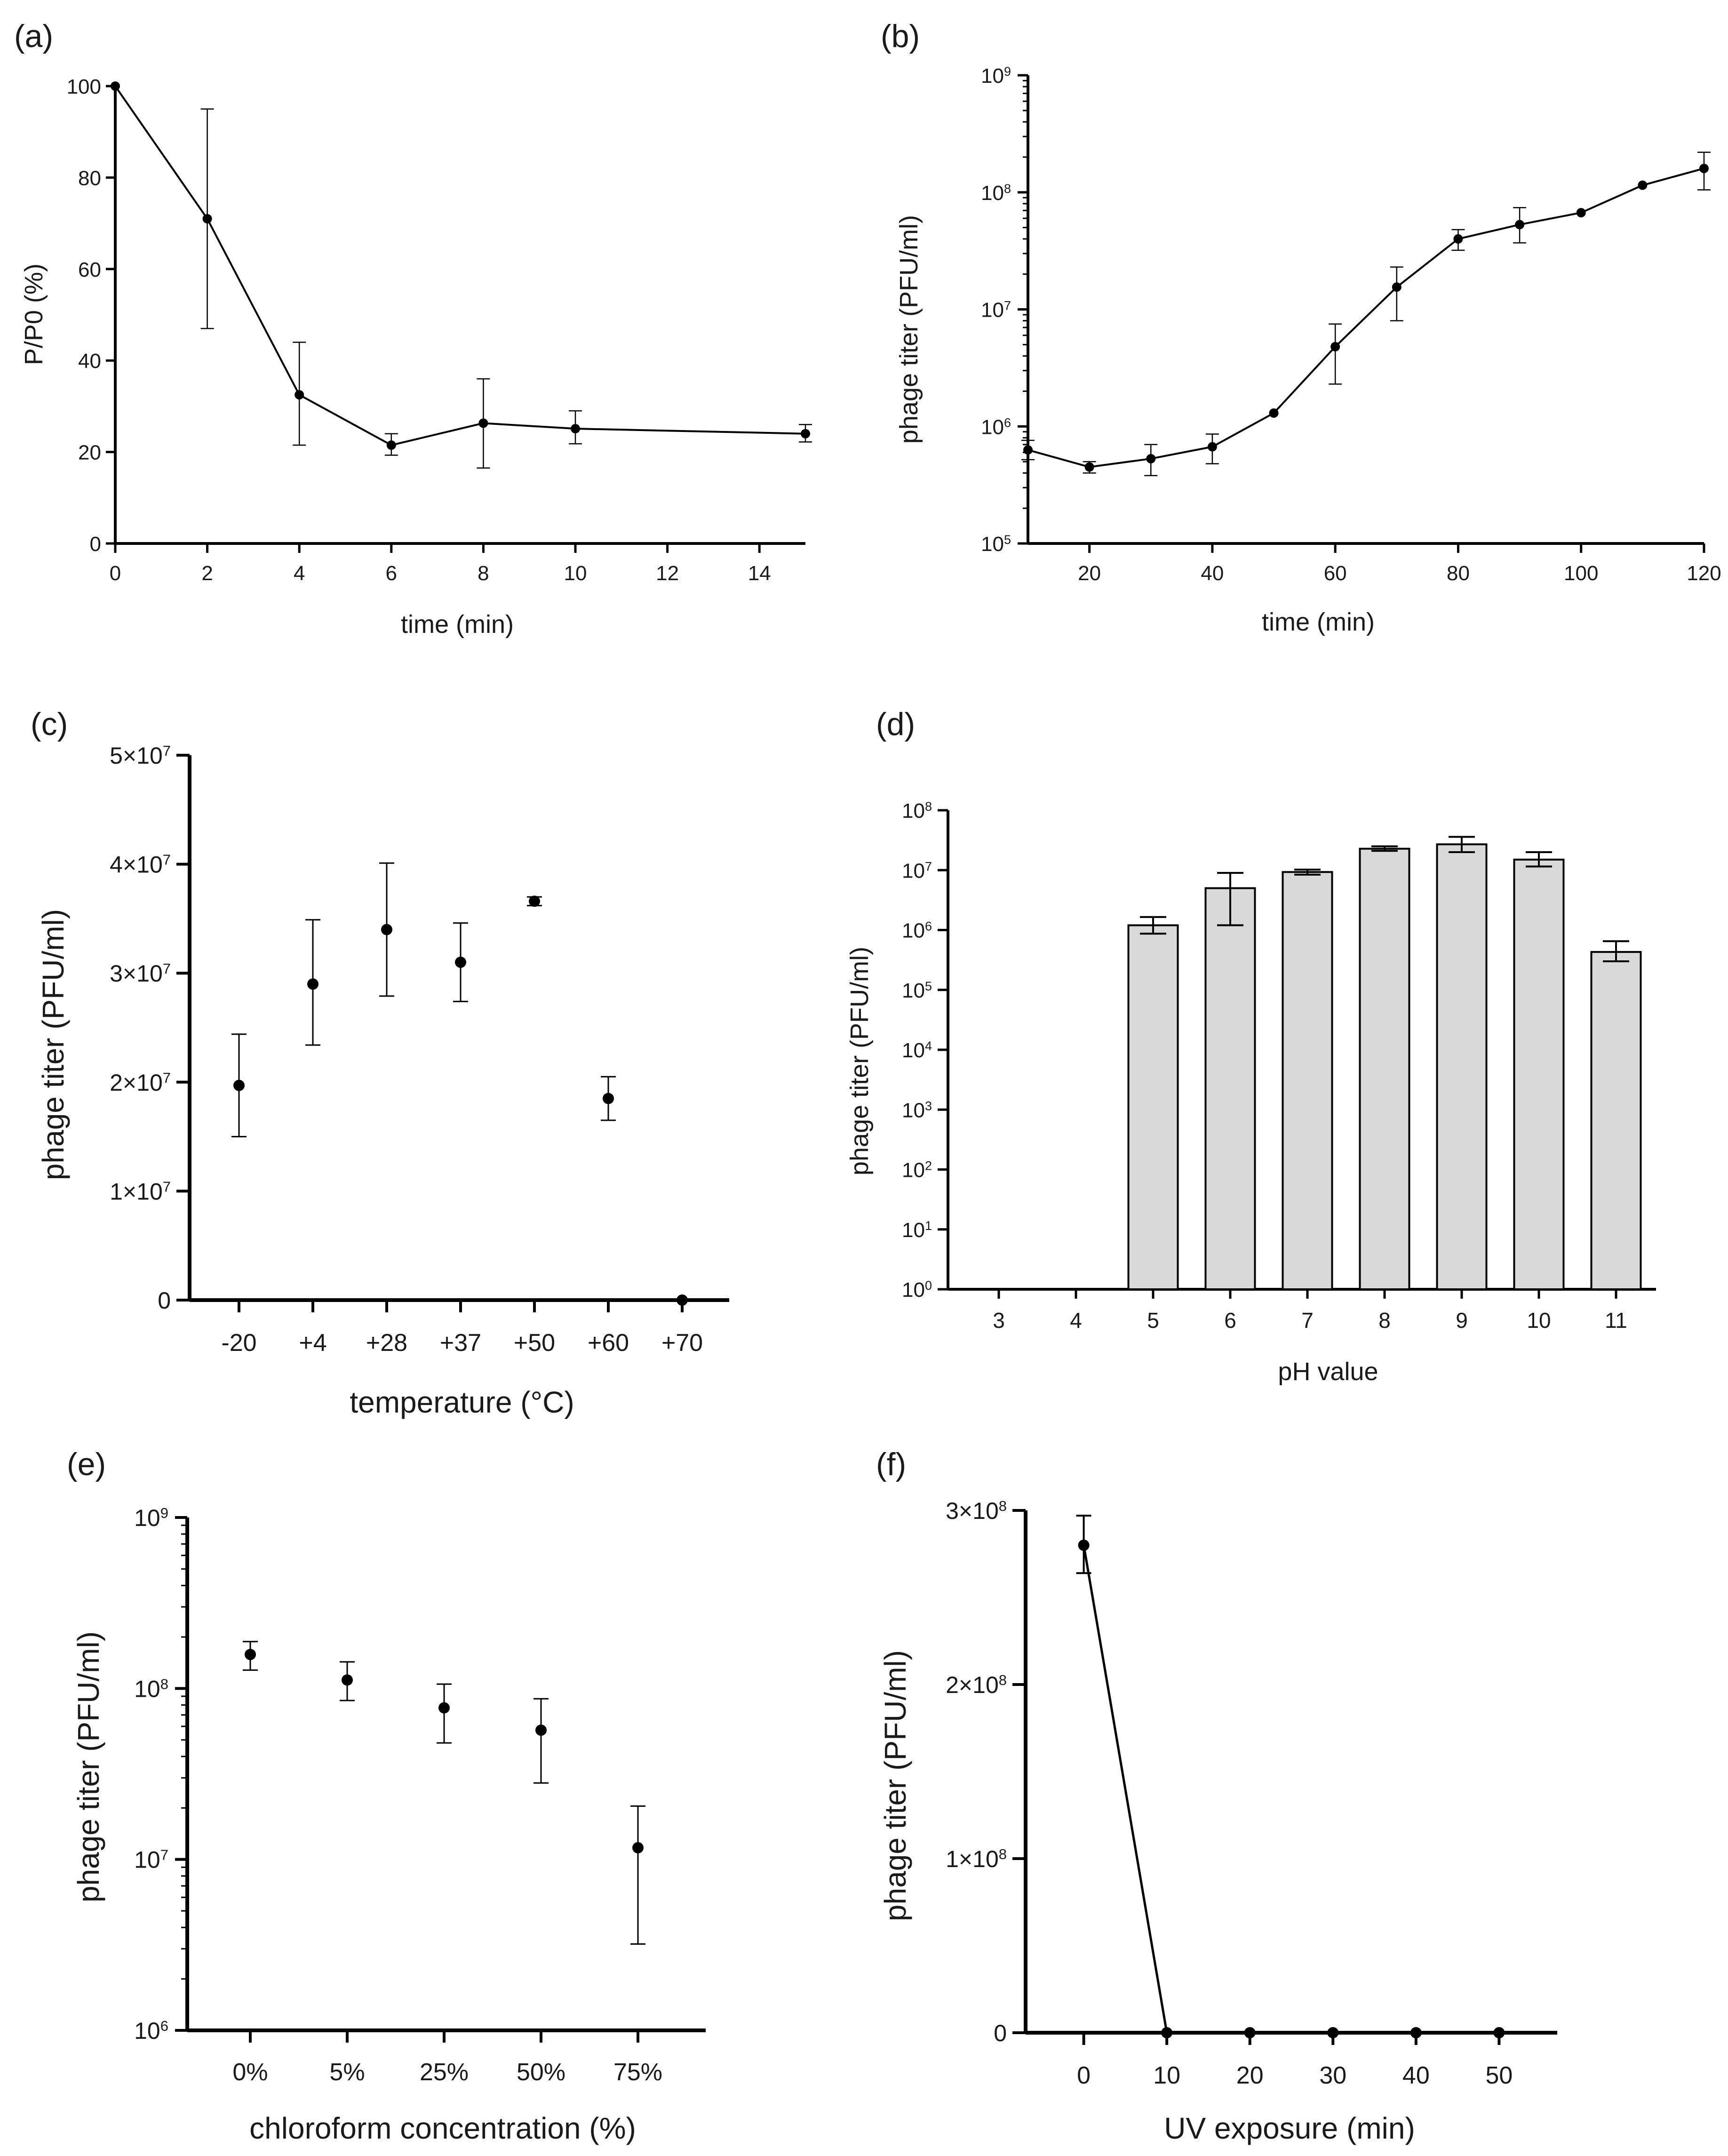  Describe the element at coordinates (457, 624) in the screenshot. I see `panel-a-xlabel: time (min)` at that location.